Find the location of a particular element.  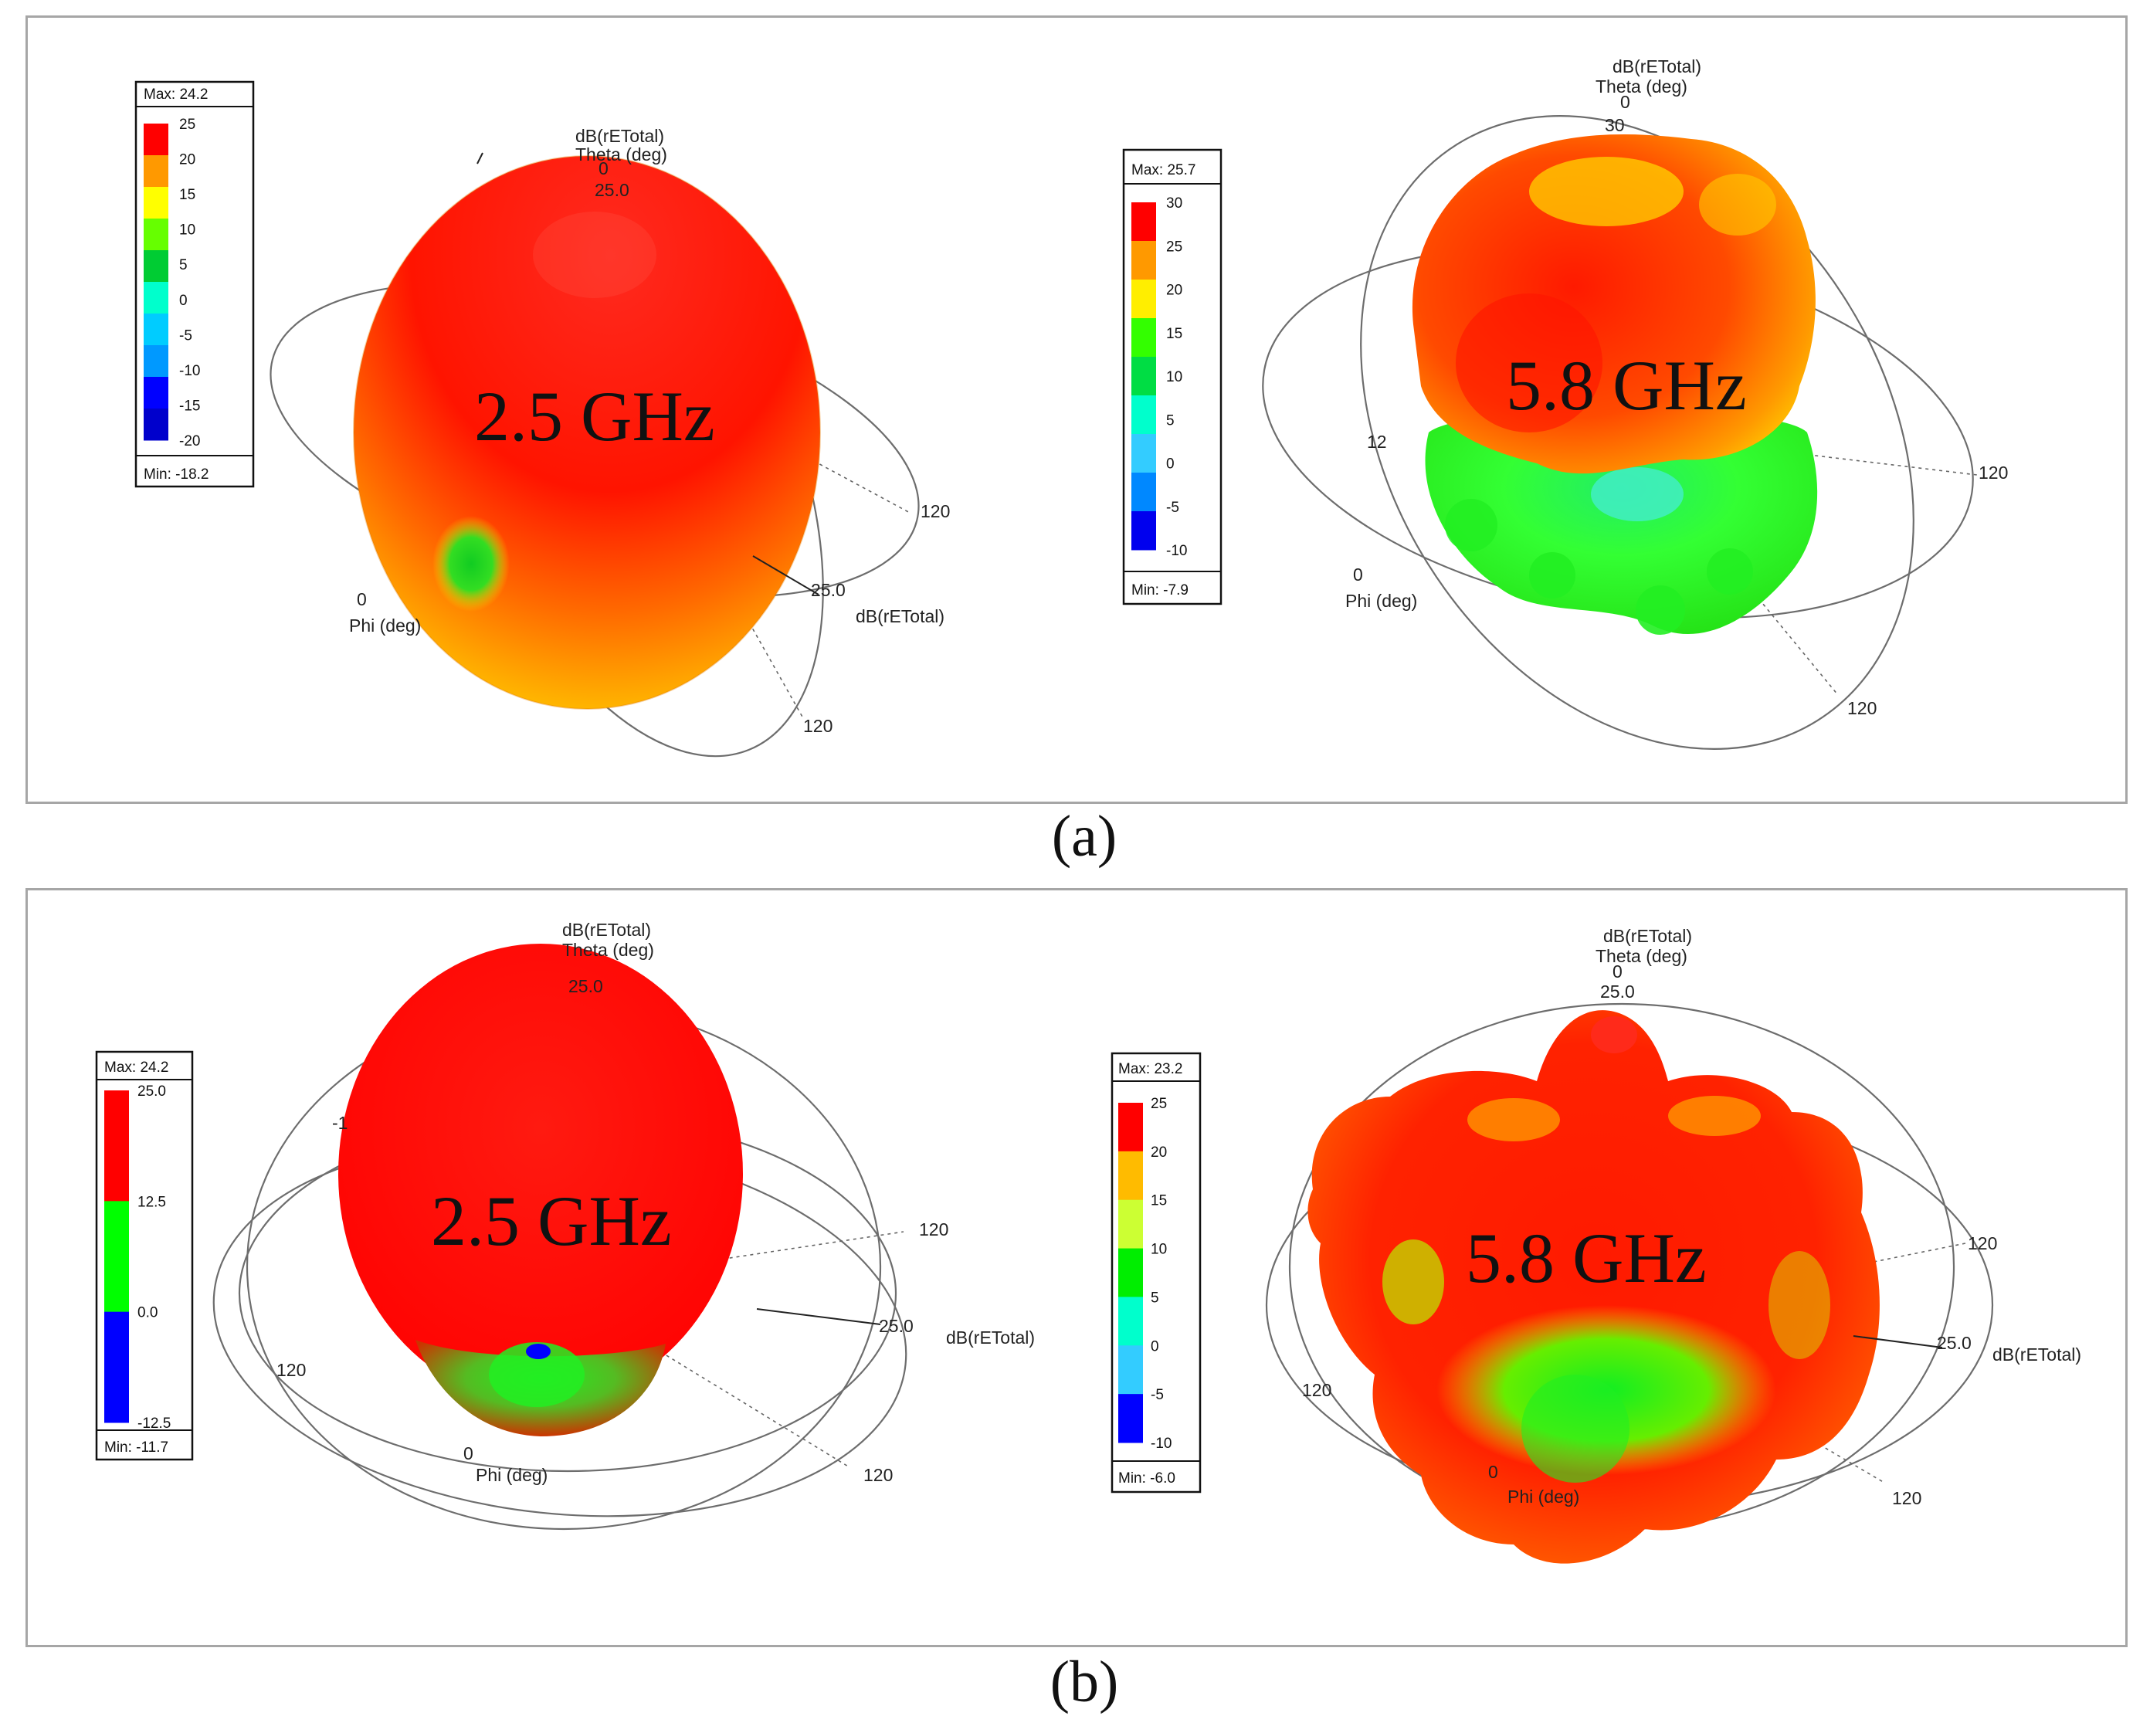

tick-120c-4: 120 is located at coordinates (1907, 1498).